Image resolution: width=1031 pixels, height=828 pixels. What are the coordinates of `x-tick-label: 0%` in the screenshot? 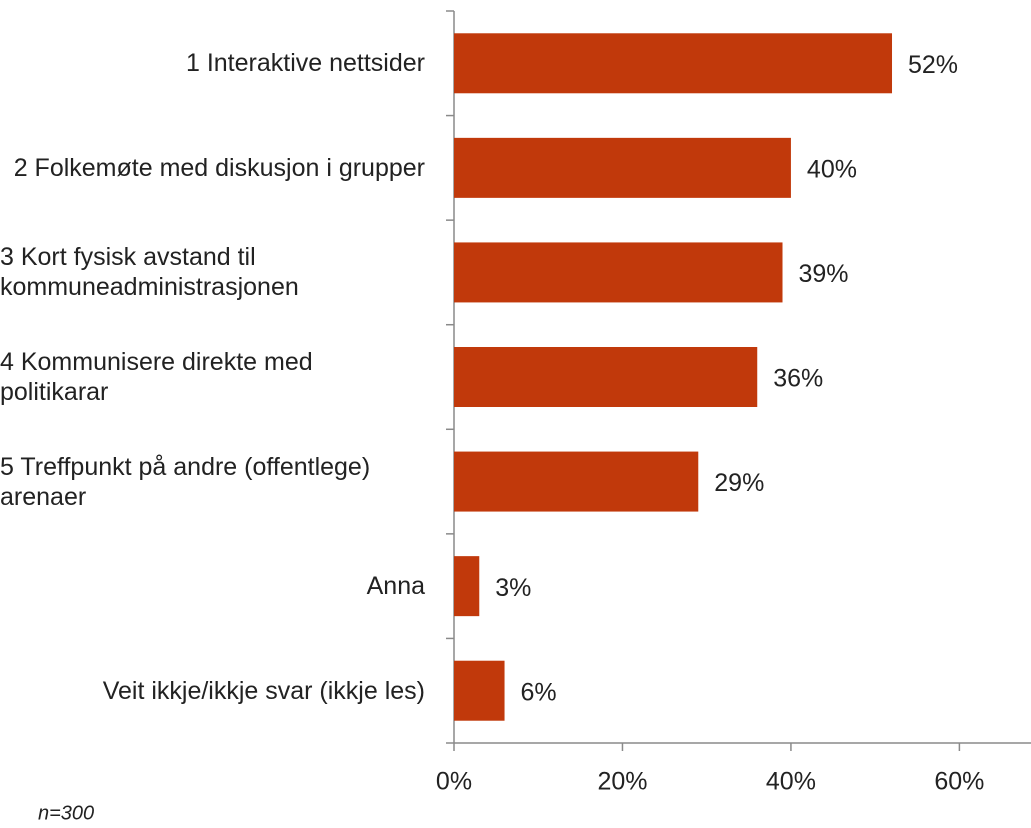 It's located at (454, 782).